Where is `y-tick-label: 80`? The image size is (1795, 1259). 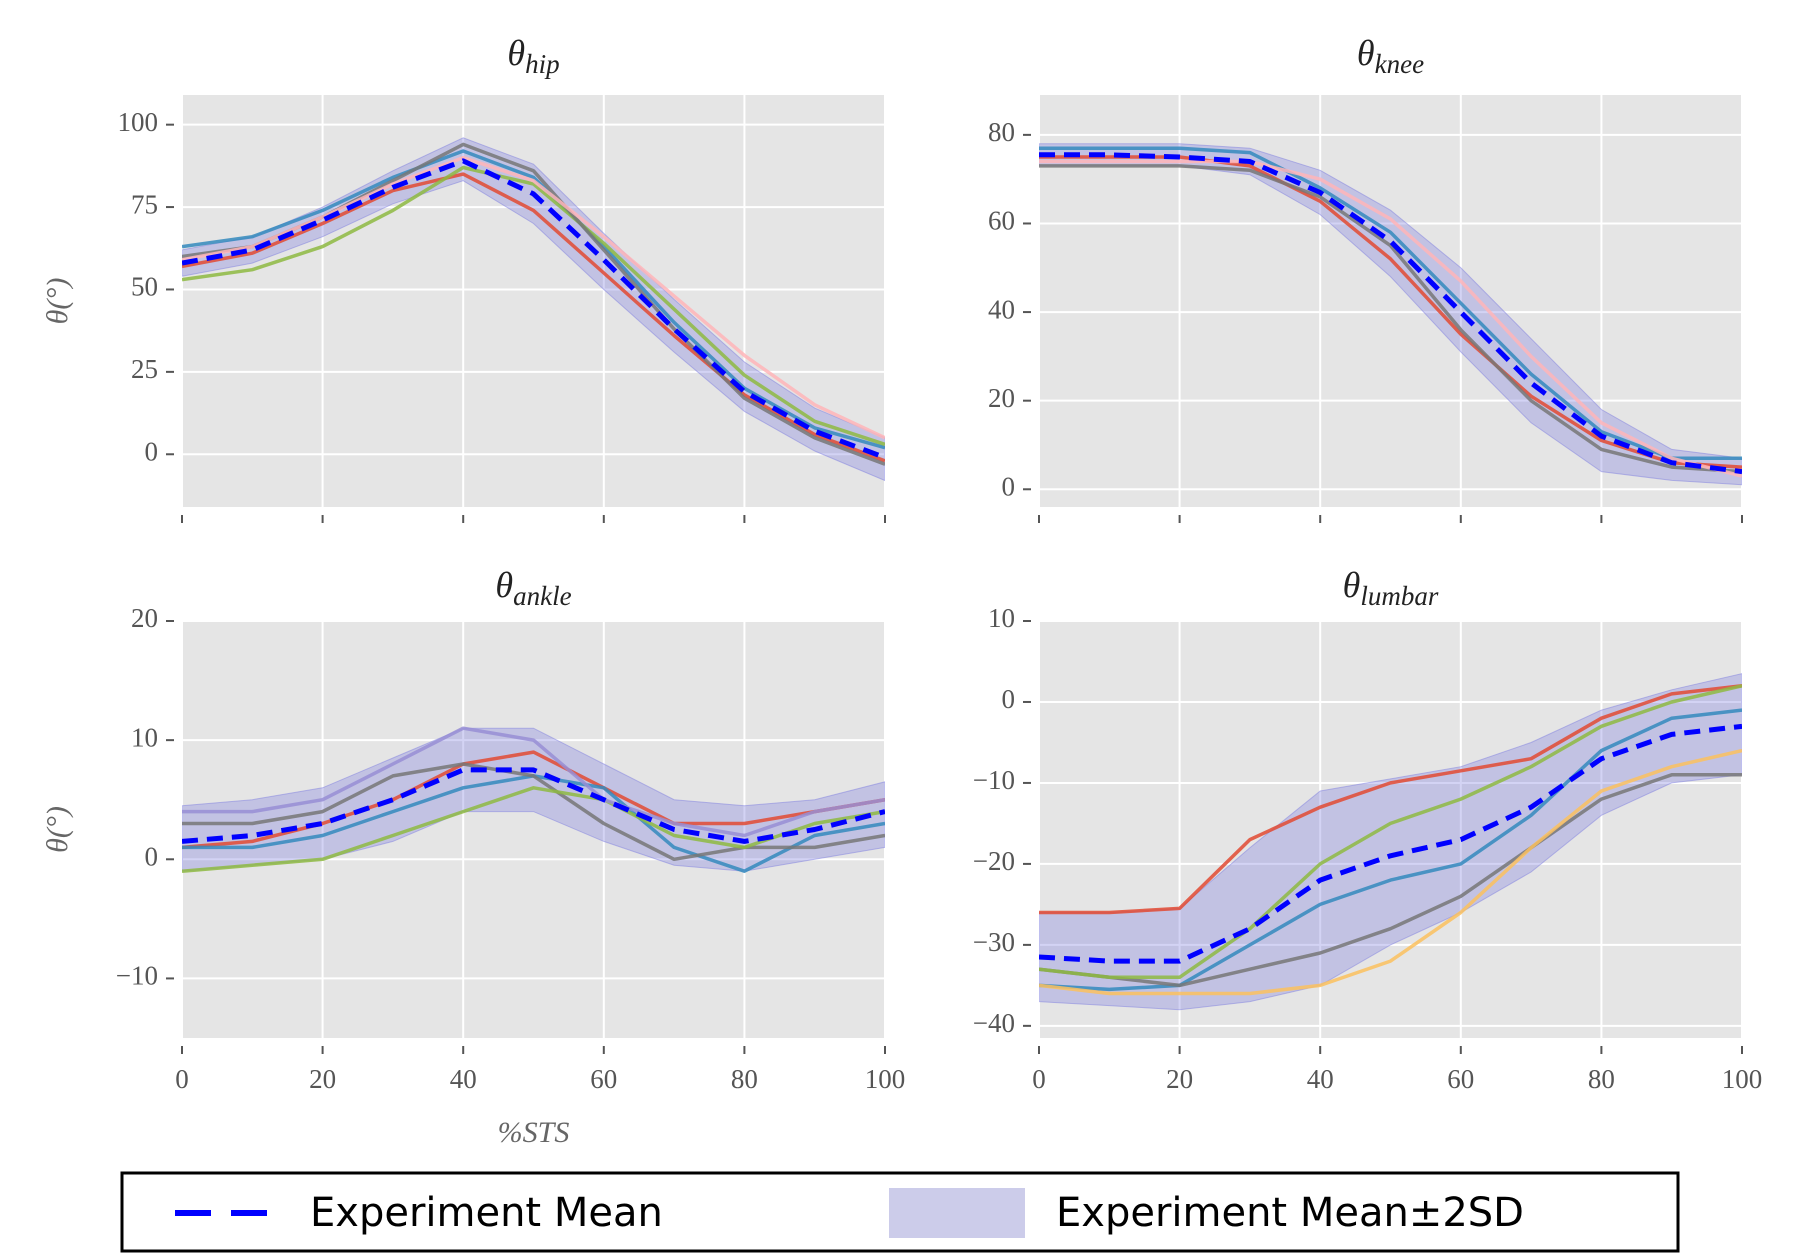
y-tick-label: 80 is located at coordinates (1001, 132).